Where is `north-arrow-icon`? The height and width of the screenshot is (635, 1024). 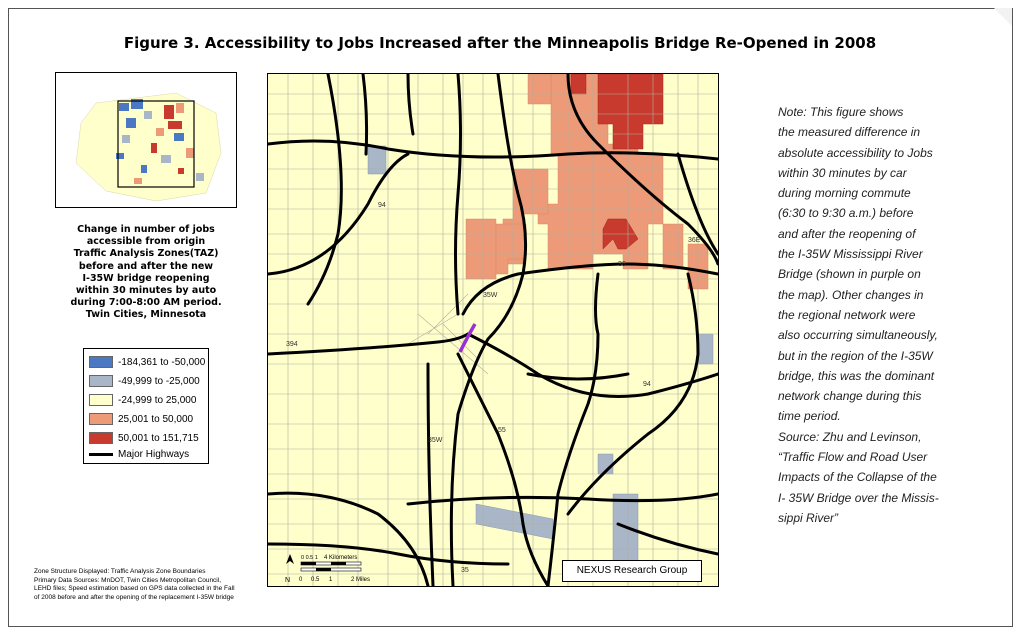
north-arrow-icon is located at coordinates (290, 559).